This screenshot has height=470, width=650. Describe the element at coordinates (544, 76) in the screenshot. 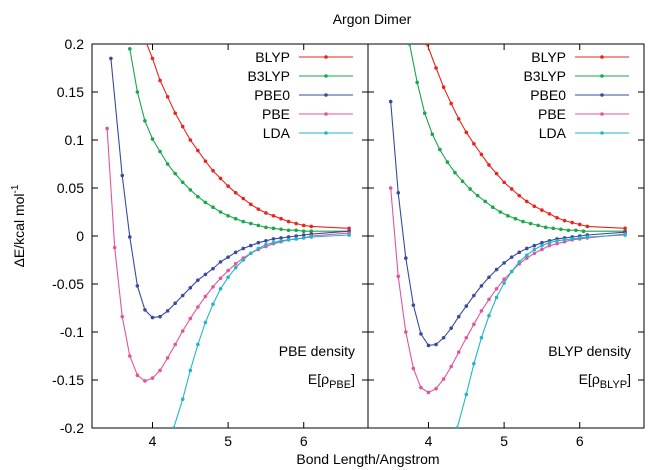

I see `legend-label: B3LYP` at that location.